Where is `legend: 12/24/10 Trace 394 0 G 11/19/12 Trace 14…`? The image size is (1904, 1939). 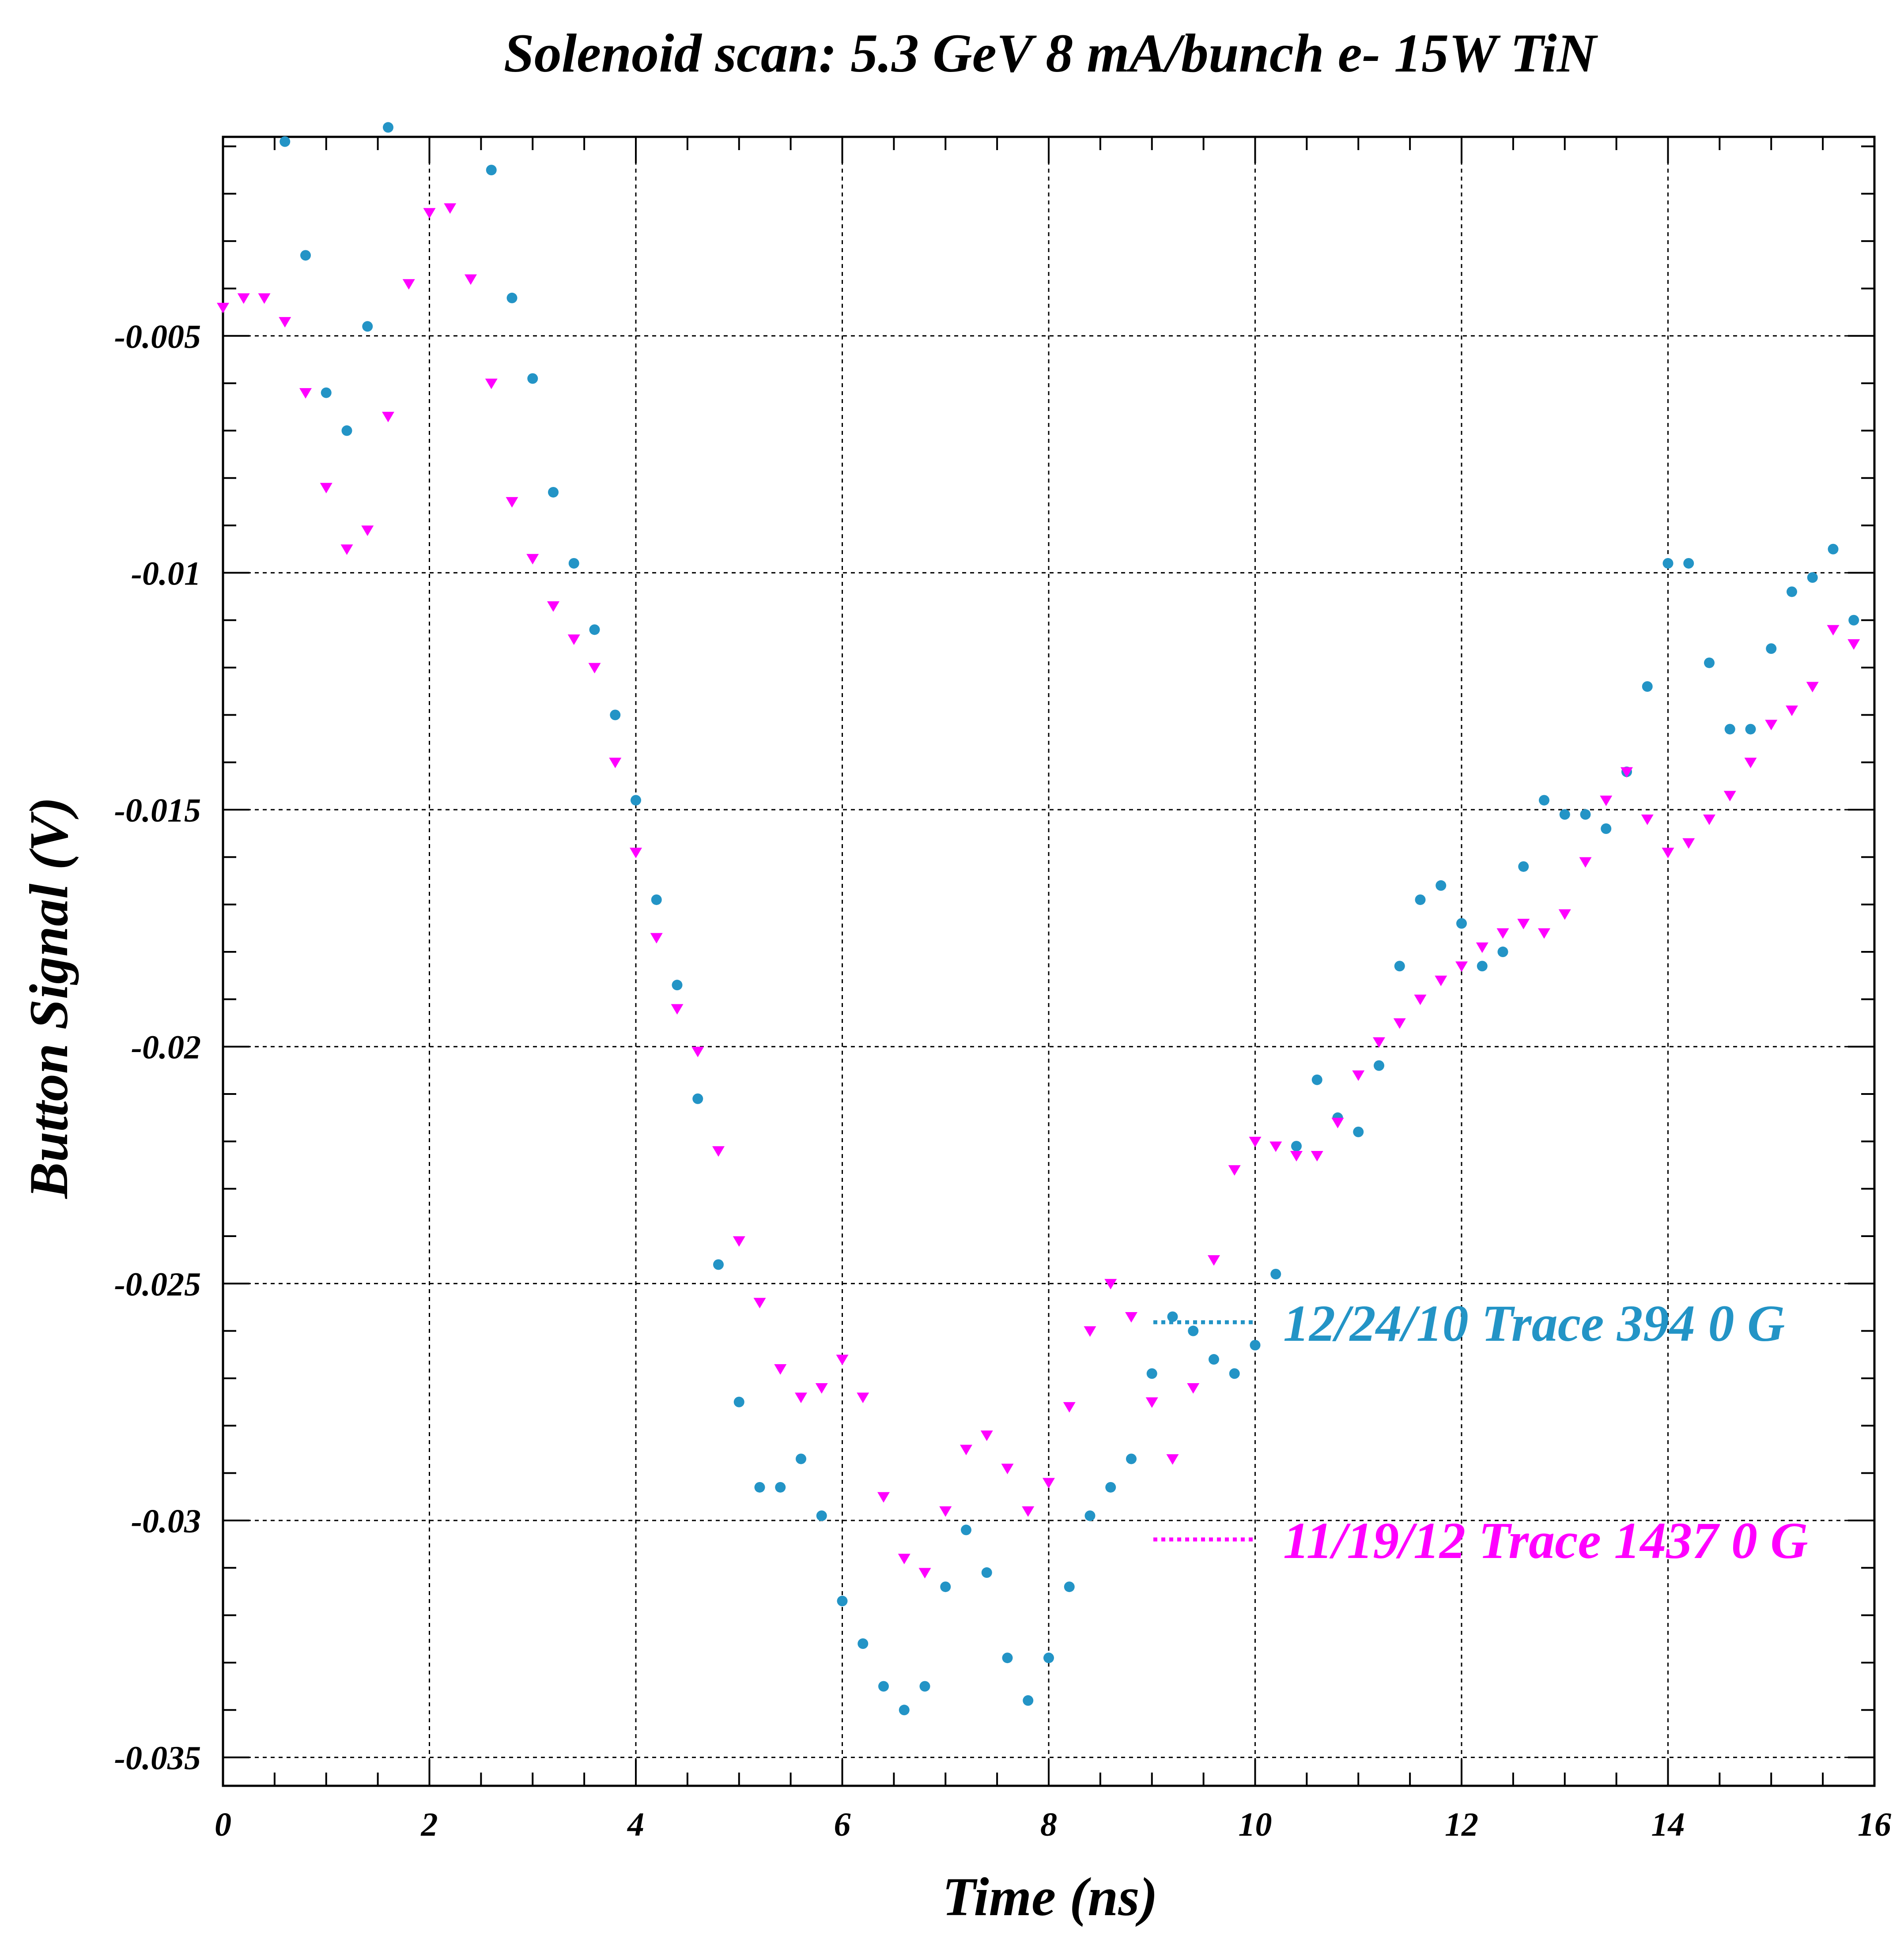 legend: 12/24/10 Trace 394 0 G 11/19/12 Trace 14… is located at coordinates (1480, 1431).